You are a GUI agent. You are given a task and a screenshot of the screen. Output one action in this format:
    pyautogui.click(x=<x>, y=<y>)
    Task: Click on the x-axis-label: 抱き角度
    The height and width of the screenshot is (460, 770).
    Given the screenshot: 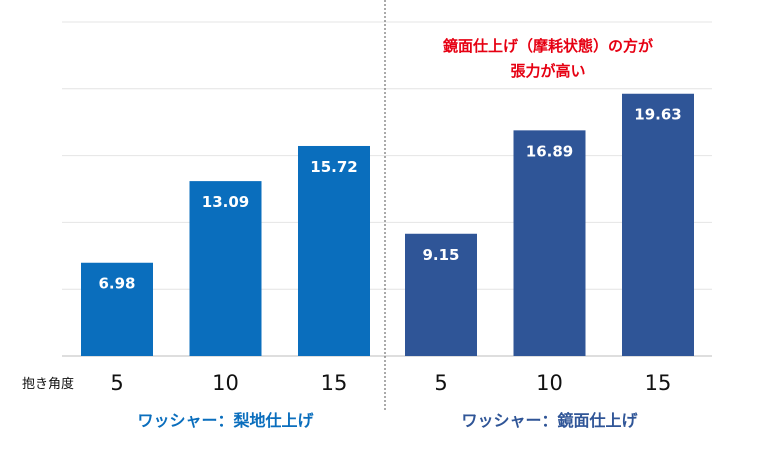 What is the action you would take?
    pyautogui.click(x=48, y=384)
    